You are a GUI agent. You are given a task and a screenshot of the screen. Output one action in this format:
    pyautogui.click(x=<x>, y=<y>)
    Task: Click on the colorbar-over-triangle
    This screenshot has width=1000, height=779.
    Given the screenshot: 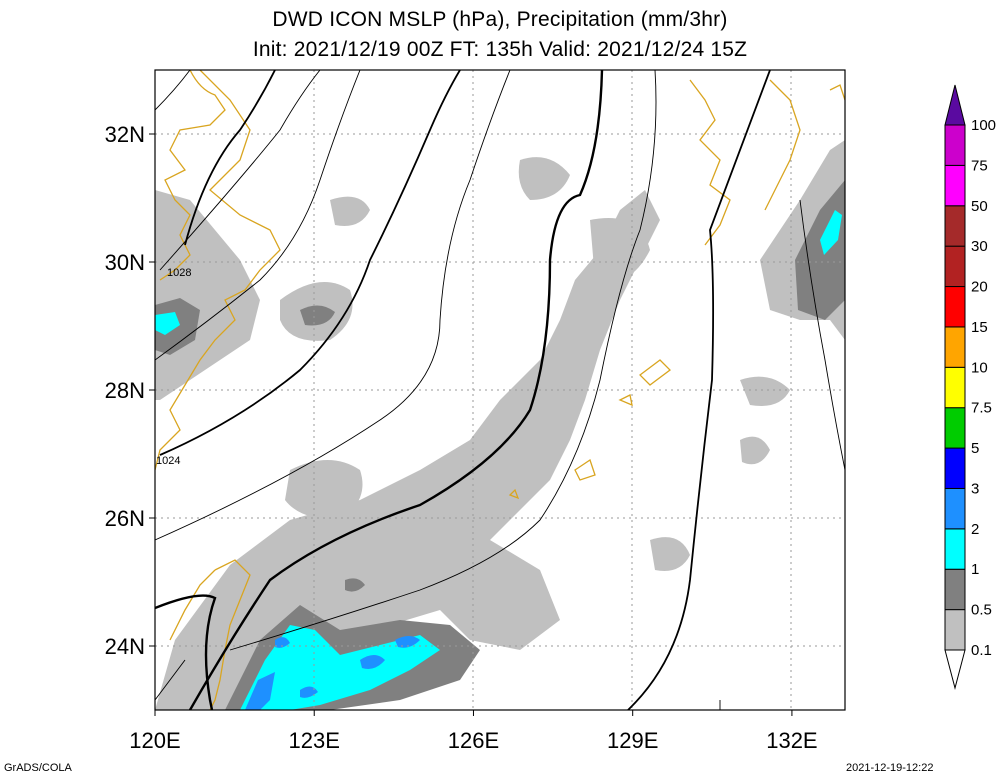 What is the action you would take?
    pyautogui.click(x=955, y=105)
    